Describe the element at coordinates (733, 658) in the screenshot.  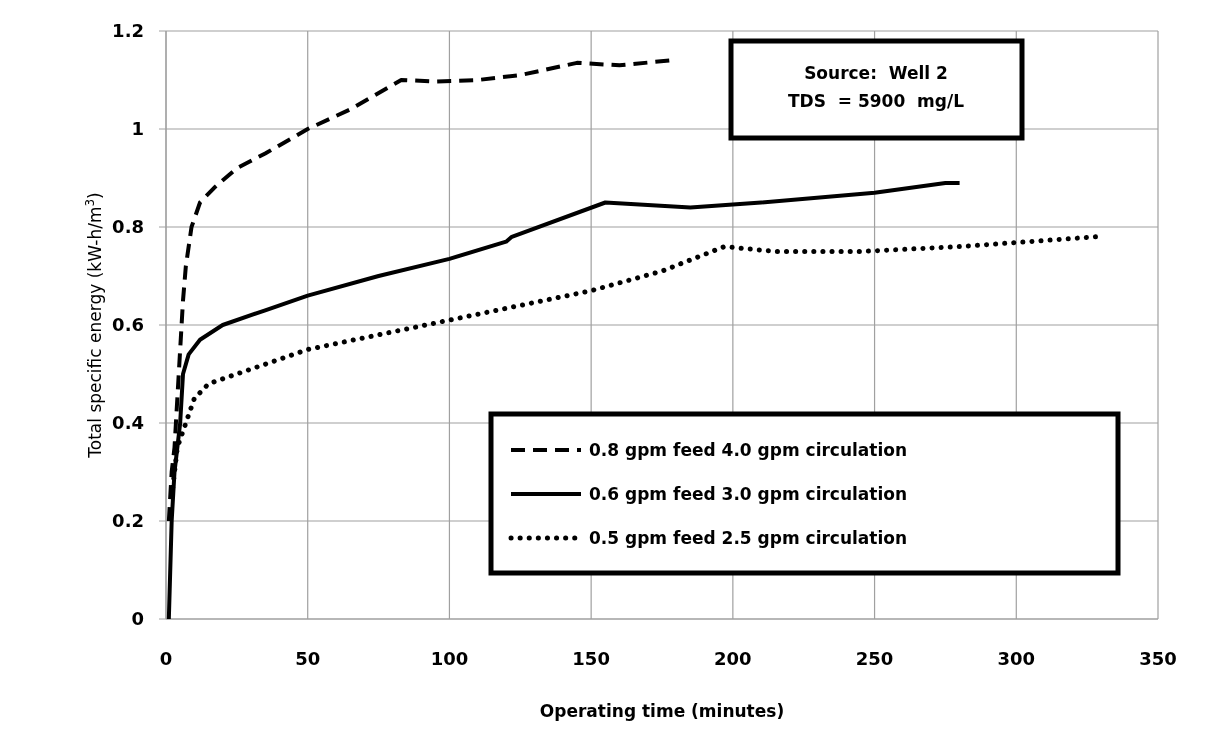
I see `x-tick-label: 200` at that location.